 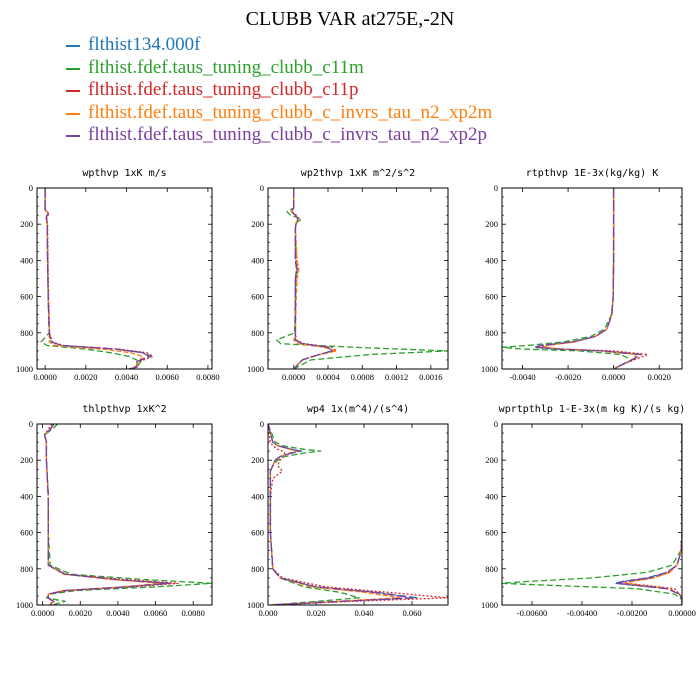 I want to click on x-tick-label: -0.0020, so click(x=568, y=377).